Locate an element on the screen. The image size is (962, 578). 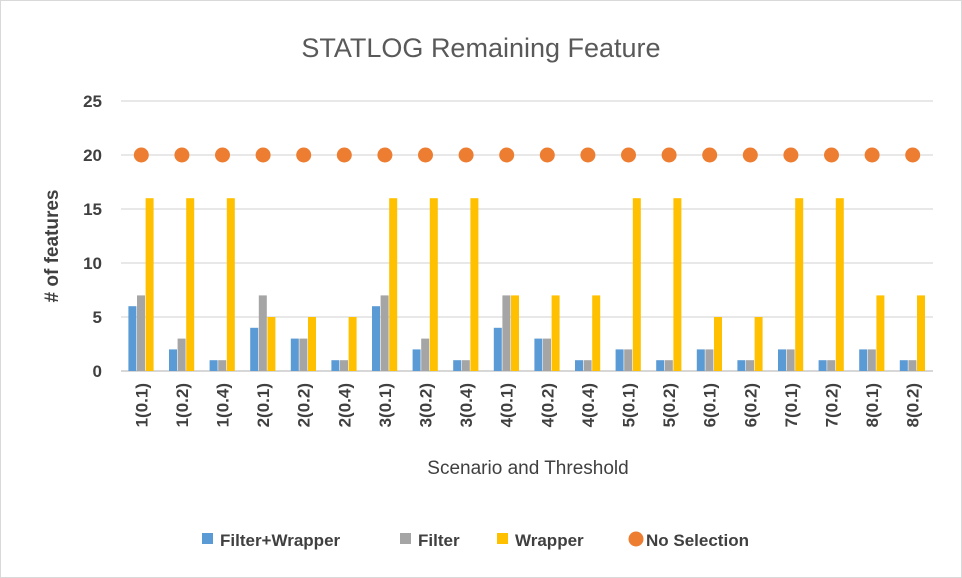
legend-label: Filter is located at coordinates (439, 540).